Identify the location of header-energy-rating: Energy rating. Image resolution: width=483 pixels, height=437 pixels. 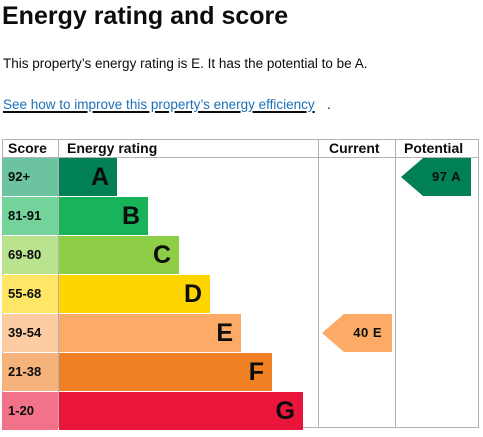
(112, 148).